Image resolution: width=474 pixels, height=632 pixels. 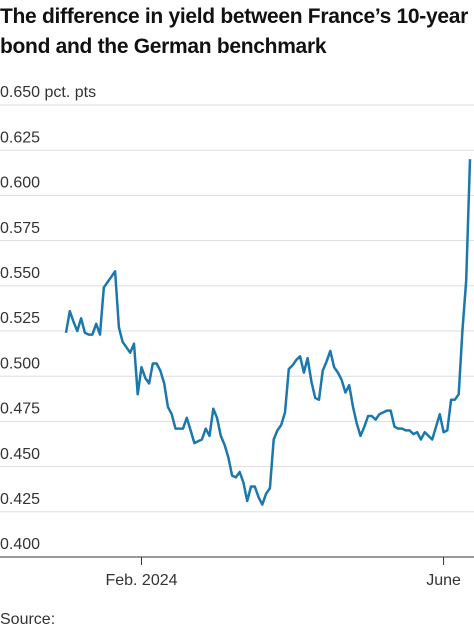 What do you see at coordinates (20, 137) in the screenshot?
I see `y-tick-label: 0.625` at bounding box center [20, 137].